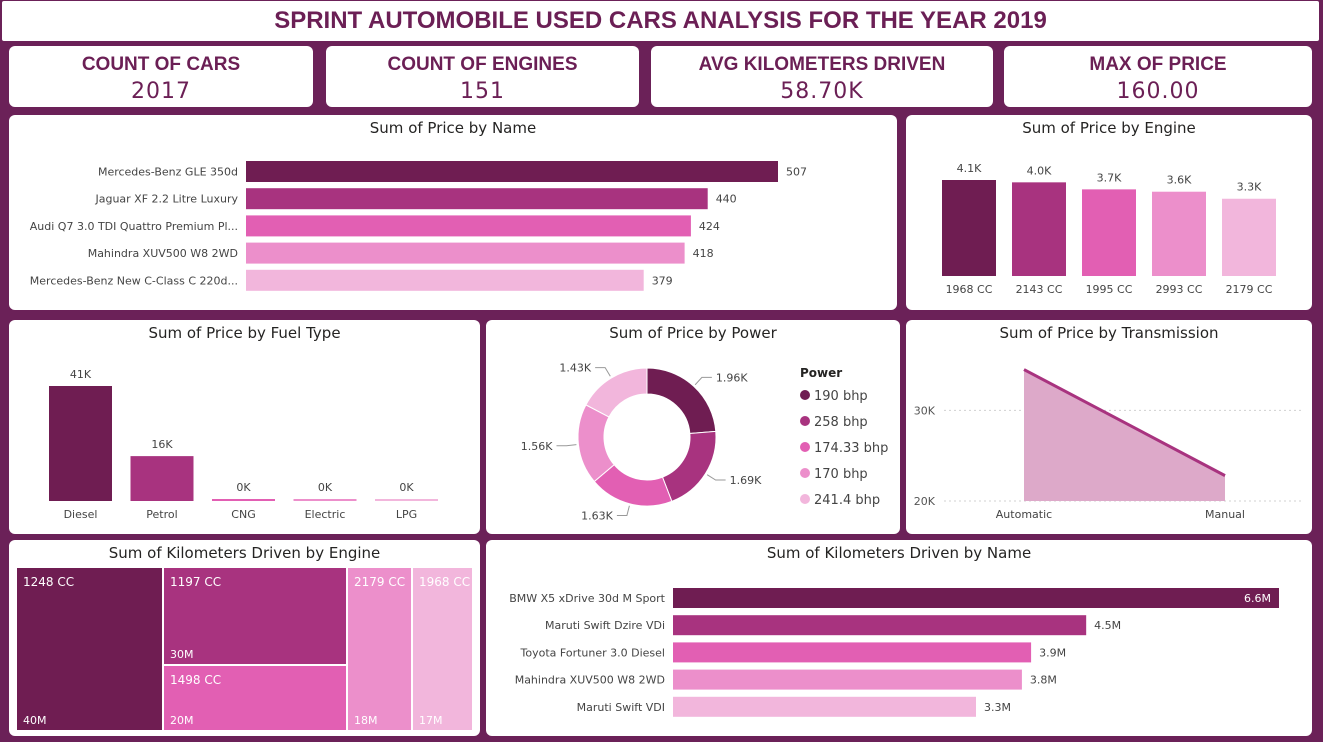 The height and width of the screenshot is (742, 1323). I want to click on category-label: 2179 CC, so click(1249, 289).